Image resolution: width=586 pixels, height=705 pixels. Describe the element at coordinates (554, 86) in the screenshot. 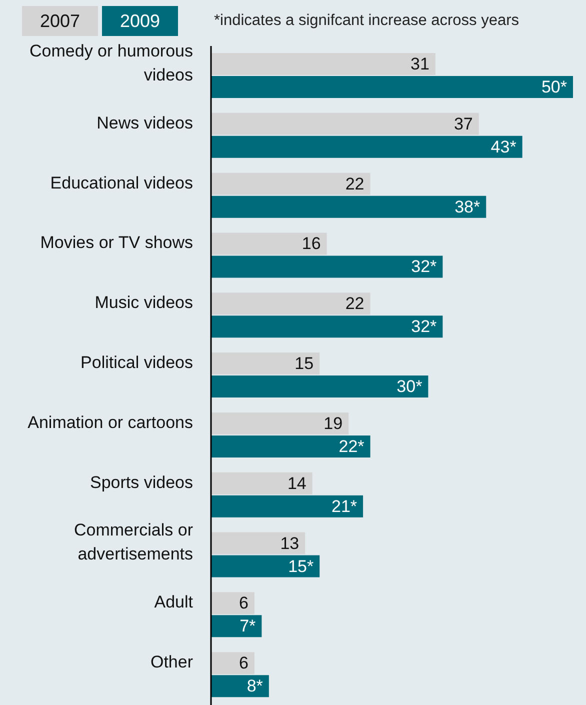

I see `data-label: 50*` at that location.